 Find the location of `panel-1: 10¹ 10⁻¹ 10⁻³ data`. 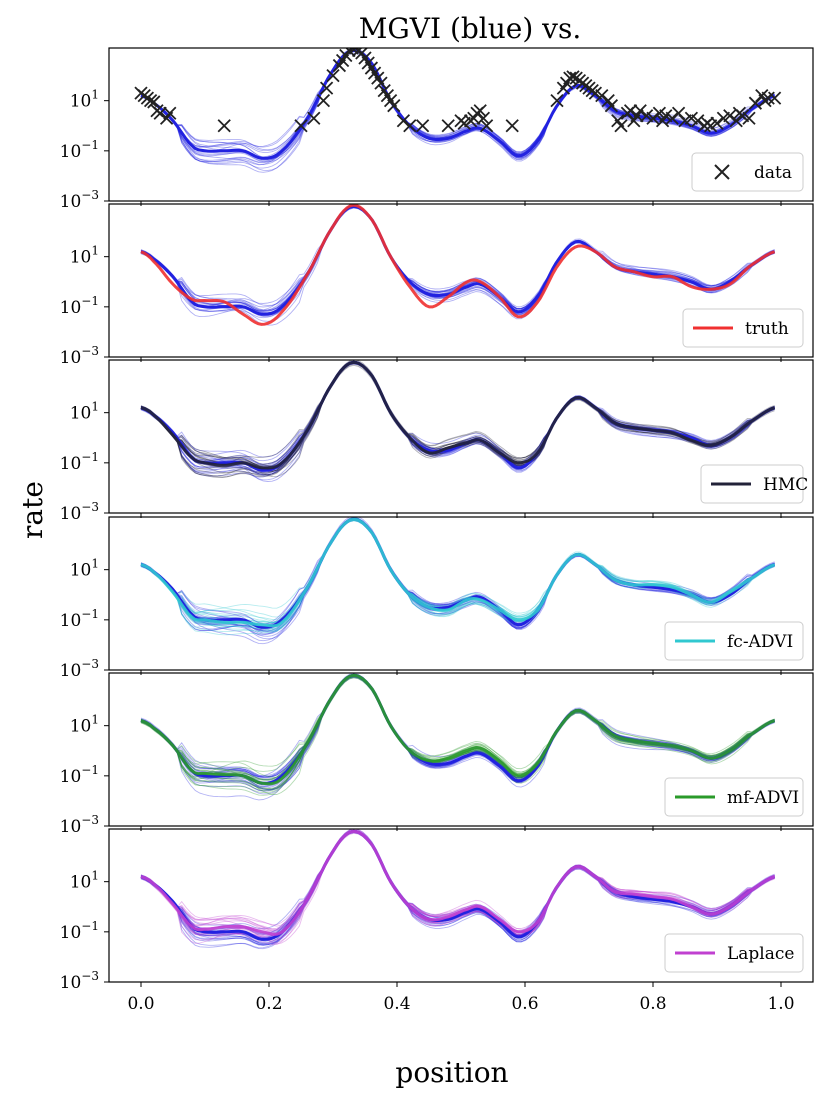

panel-1: 10¹ 10⁻¹ 10⁻³ data is located at coordinates (437, 129).